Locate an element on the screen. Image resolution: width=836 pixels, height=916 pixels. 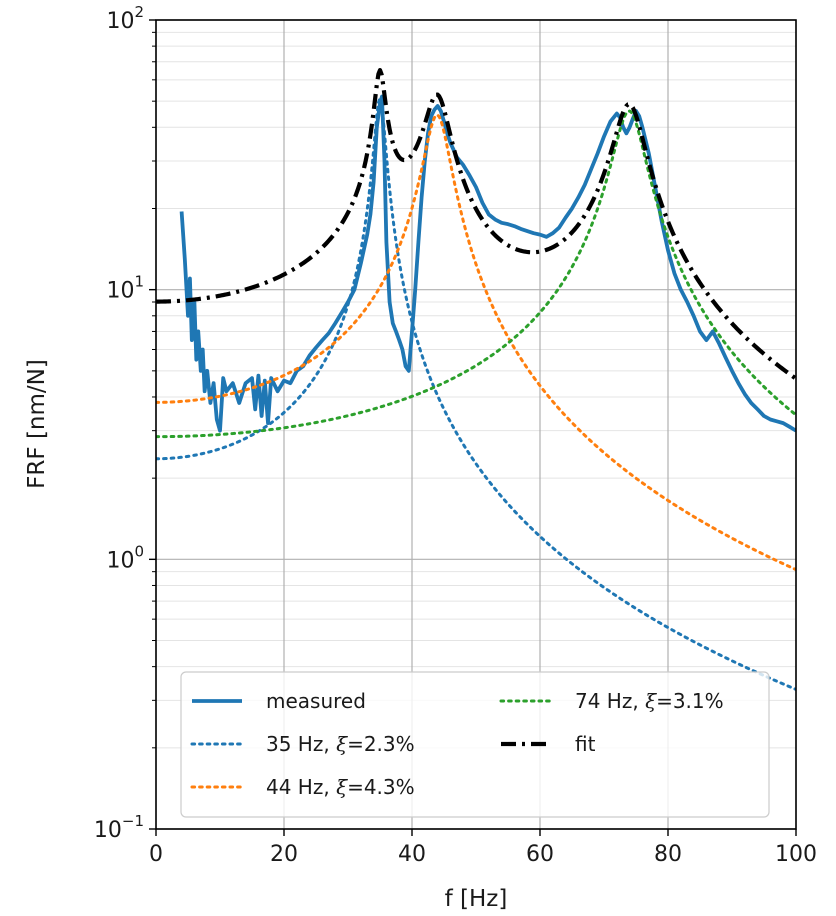
x-tick-label: 60 is located at coordinates (540, 854).